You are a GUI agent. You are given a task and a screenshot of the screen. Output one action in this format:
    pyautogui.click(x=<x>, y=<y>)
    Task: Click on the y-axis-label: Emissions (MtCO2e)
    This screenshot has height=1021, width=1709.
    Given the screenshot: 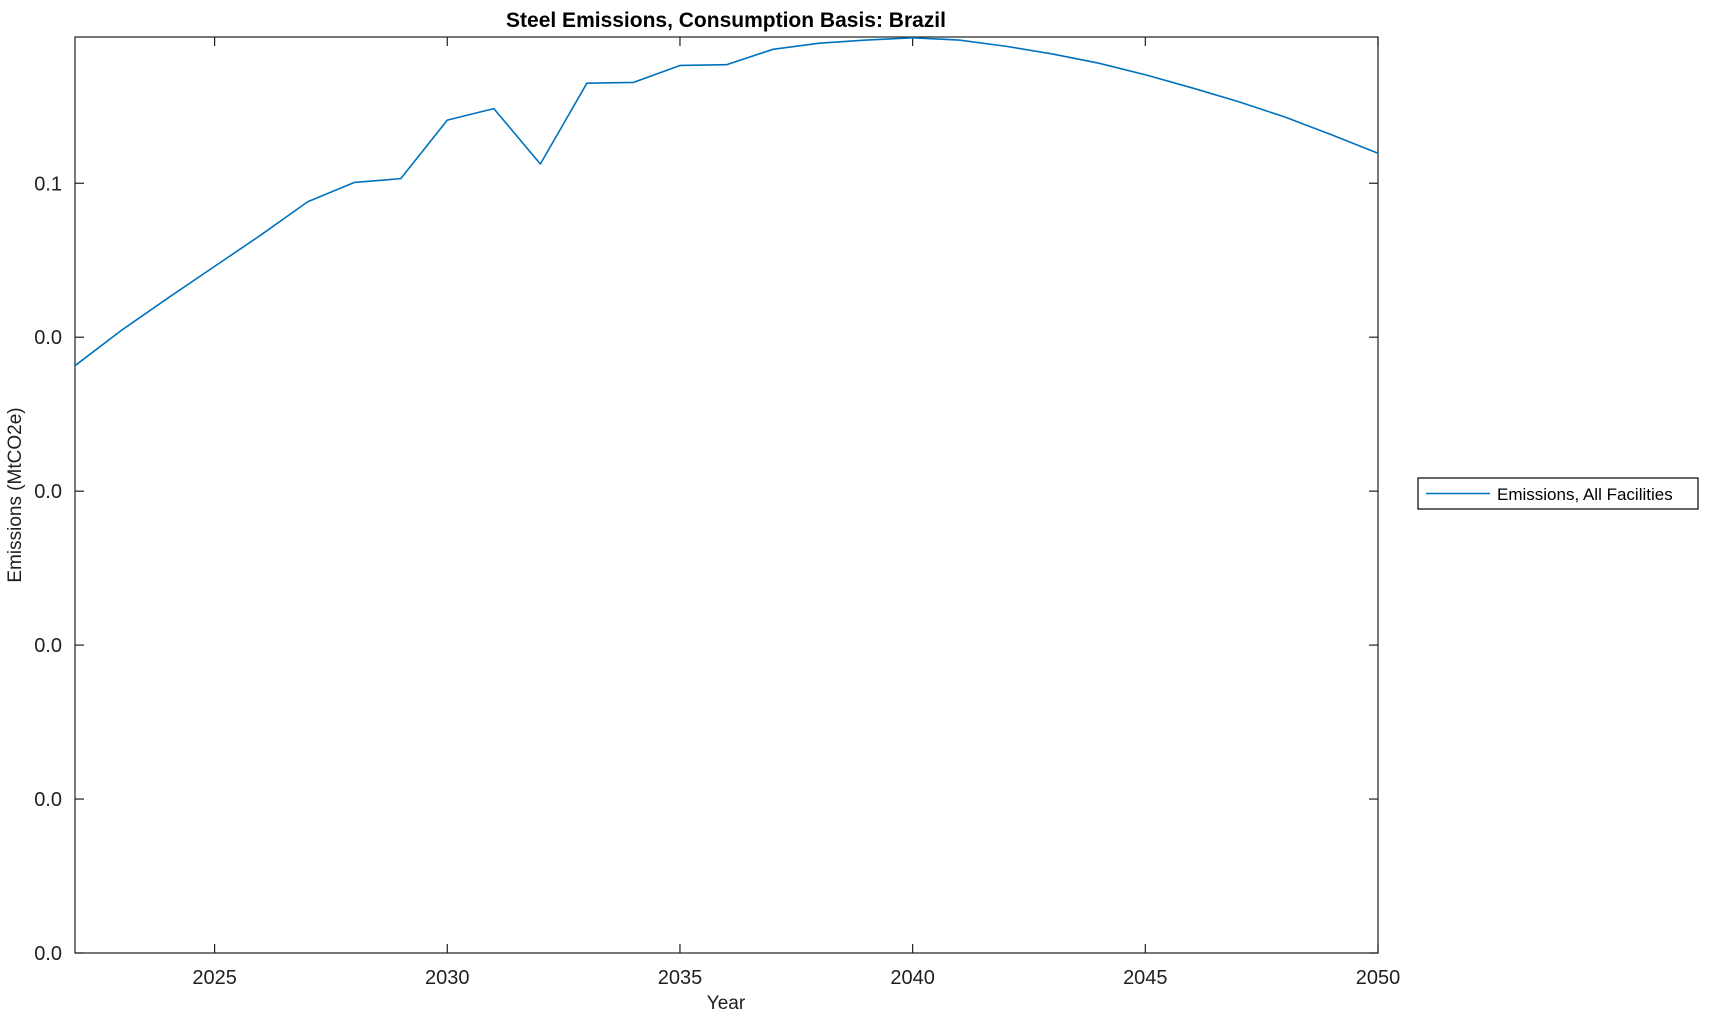 What is the action you would take?
    pyautogui.click(x=15, y=494)
    